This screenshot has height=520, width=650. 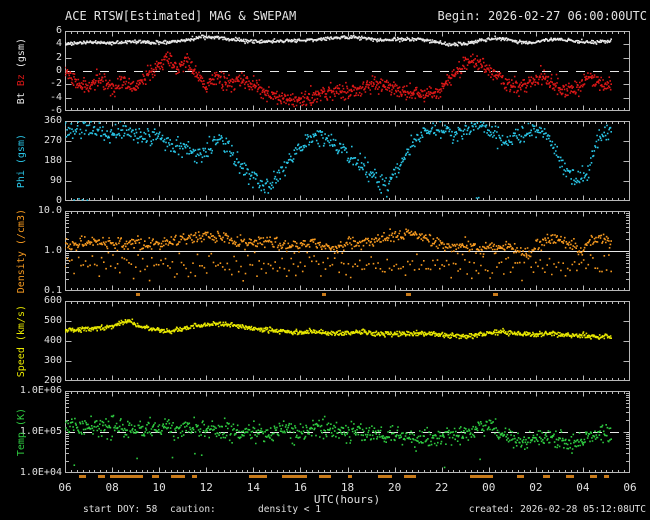 I want to click on y-tick-label-temp: 1.0E+05, so click(x=40, y=431).